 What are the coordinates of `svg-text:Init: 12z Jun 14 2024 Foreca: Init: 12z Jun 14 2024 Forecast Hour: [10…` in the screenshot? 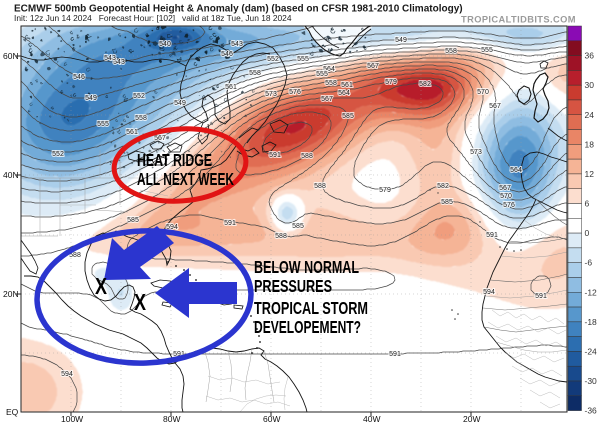 It's located at (153, 18).